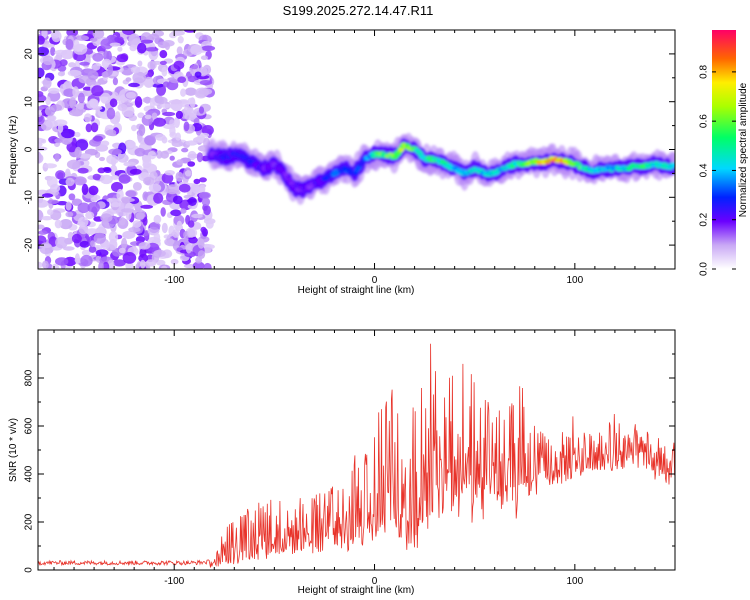 The height and width of the screenshot is (600, 750). Describe the element at coordinates (174, 280) in the screenshot. I see `spectrogram-x-tick-label: -100` at that location.